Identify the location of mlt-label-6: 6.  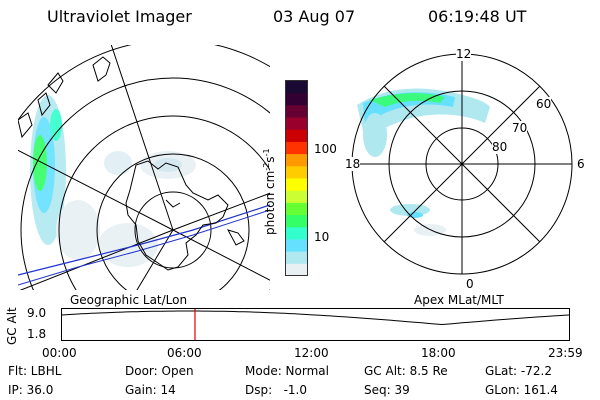
(581, 164).